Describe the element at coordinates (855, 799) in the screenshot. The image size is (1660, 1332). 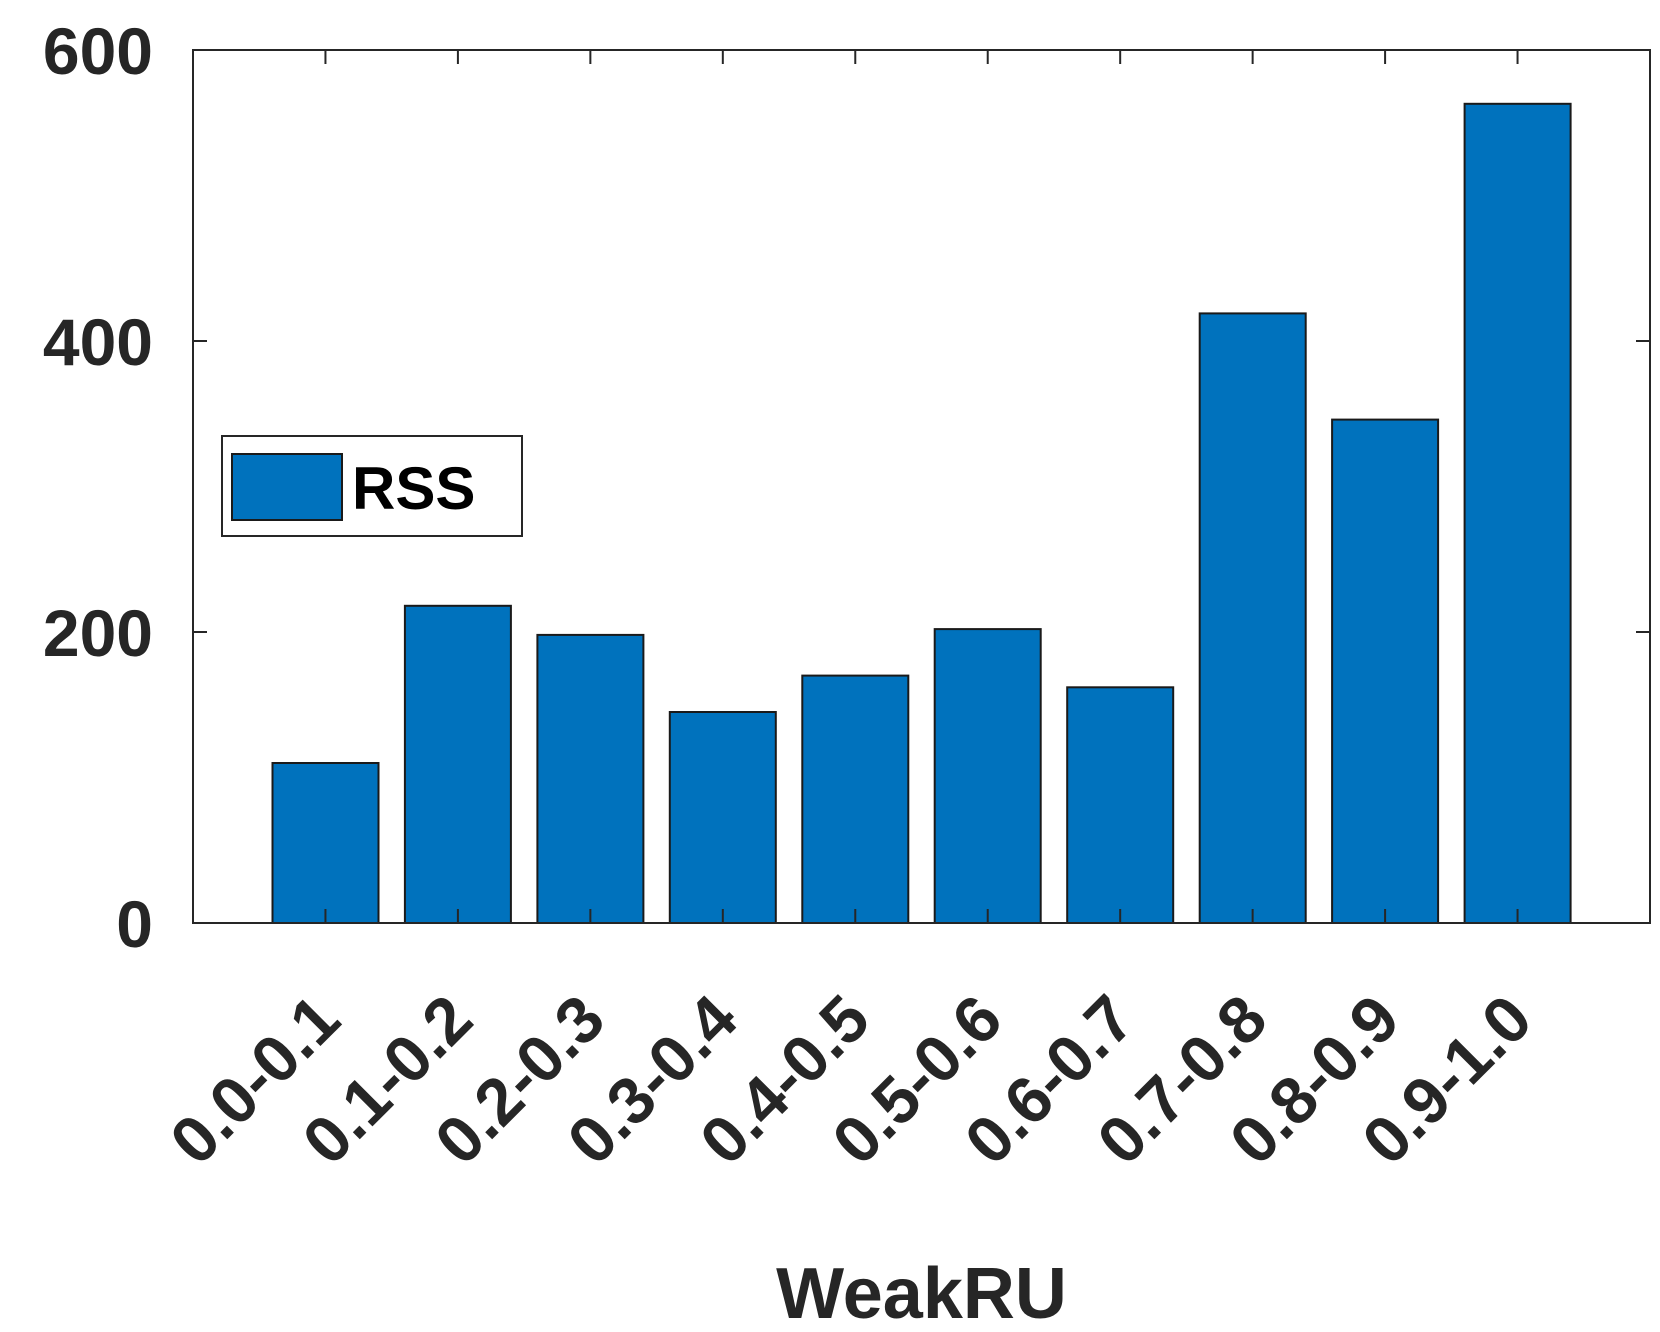
I see `bar-0.4-0.5` at that location.